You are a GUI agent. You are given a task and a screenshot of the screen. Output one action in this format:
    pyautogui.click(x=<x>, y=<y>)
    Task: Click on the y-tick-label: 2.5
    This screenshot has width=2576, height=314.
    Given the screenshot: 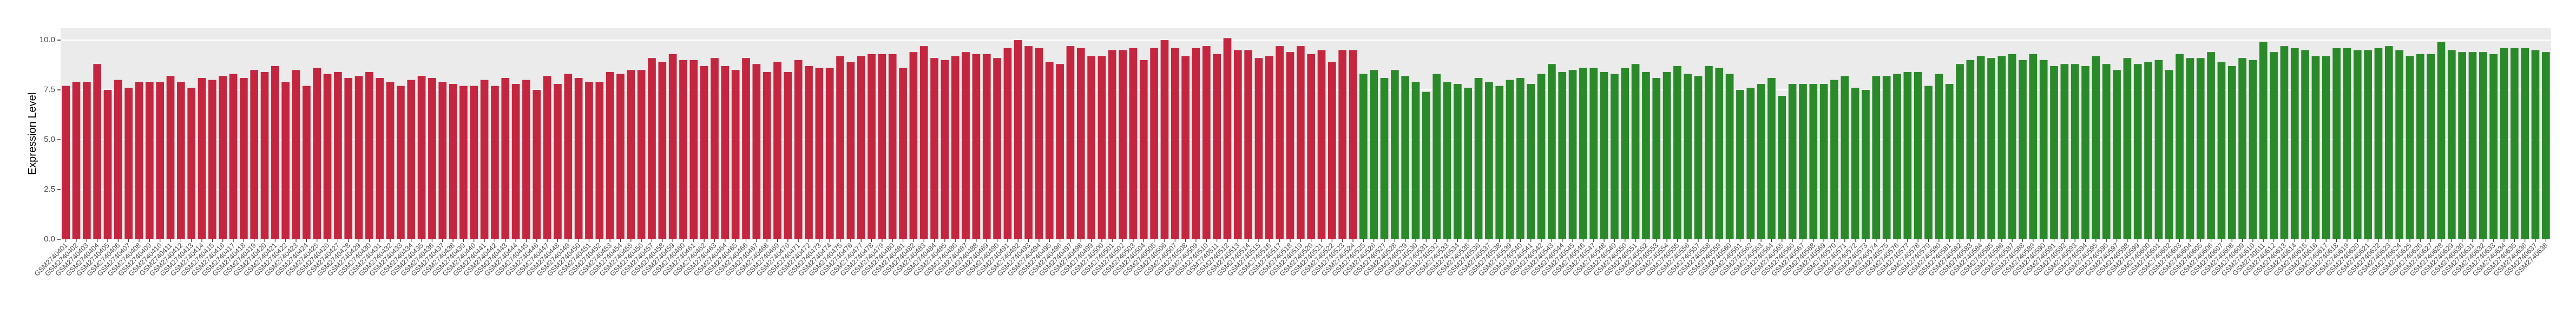 What is the action you would take?
    pyautogui.click(x=49, y=189)
    